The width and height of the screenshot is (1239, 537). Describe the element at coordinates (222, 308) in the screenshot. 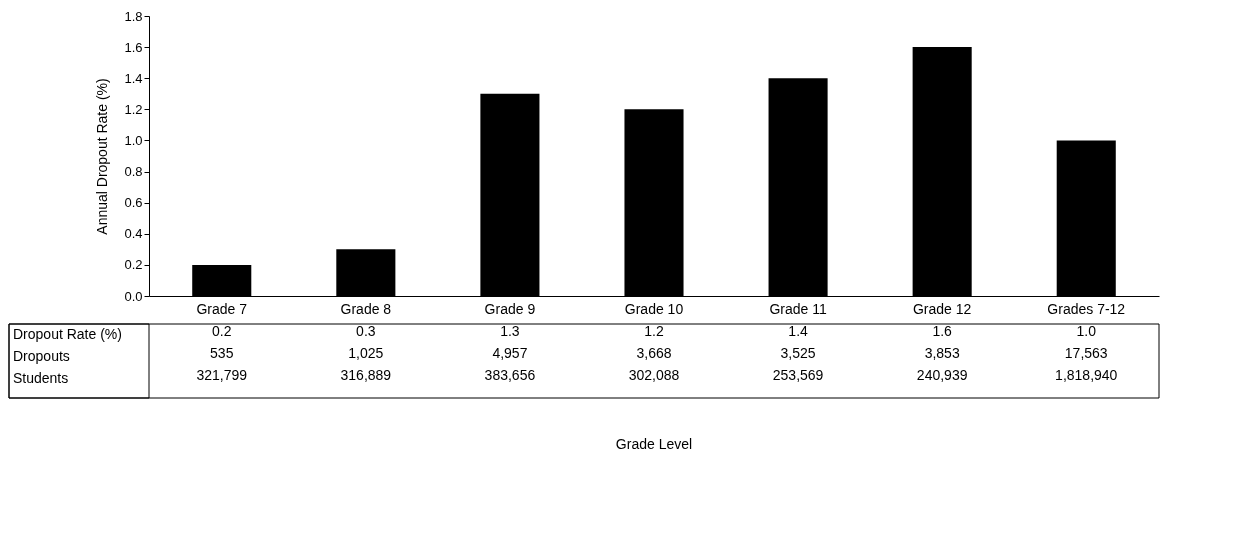

I see `x-tick-label: Grade 7` at that location.